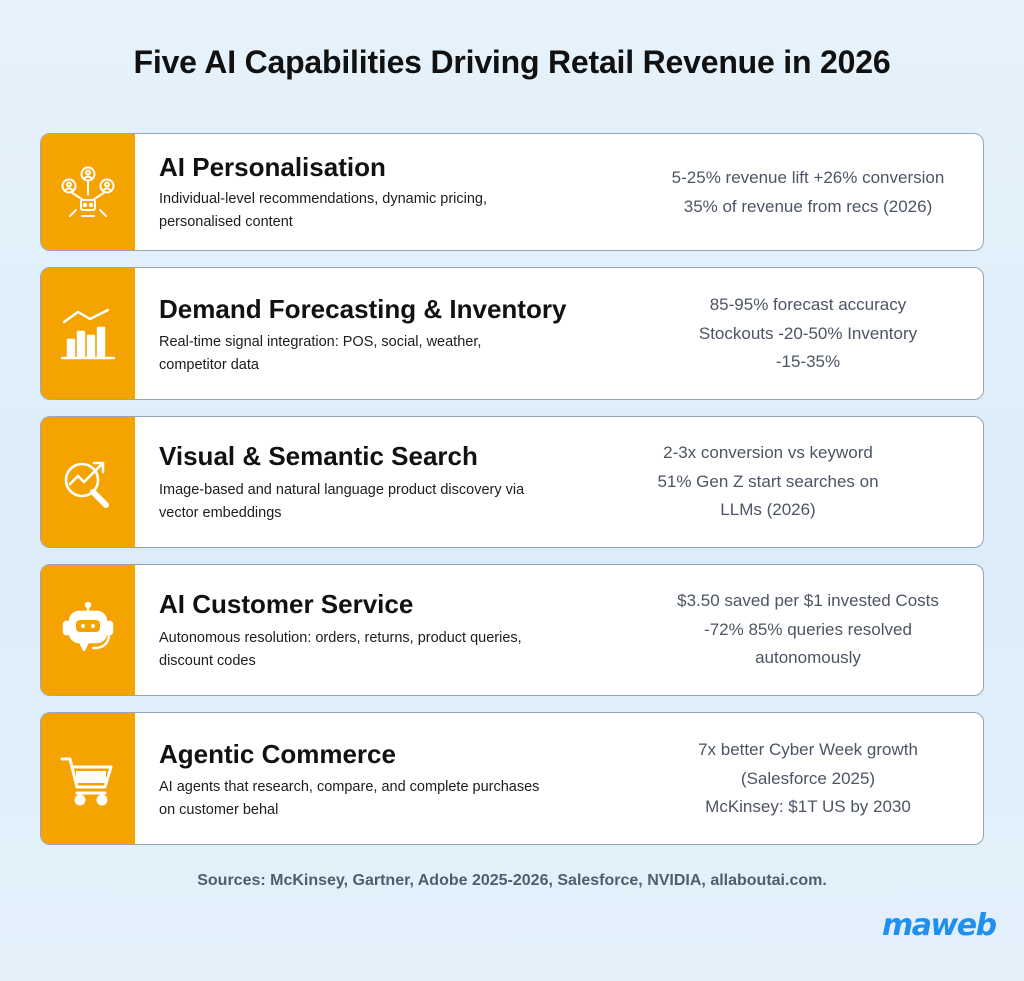 Image resolution: width=1024 pixels, height=981 pixels. What do you see at coordinates (277, 754) in the screenshot?
I see `card-title: Agentic Commerce` at bounding box center [277, 754].